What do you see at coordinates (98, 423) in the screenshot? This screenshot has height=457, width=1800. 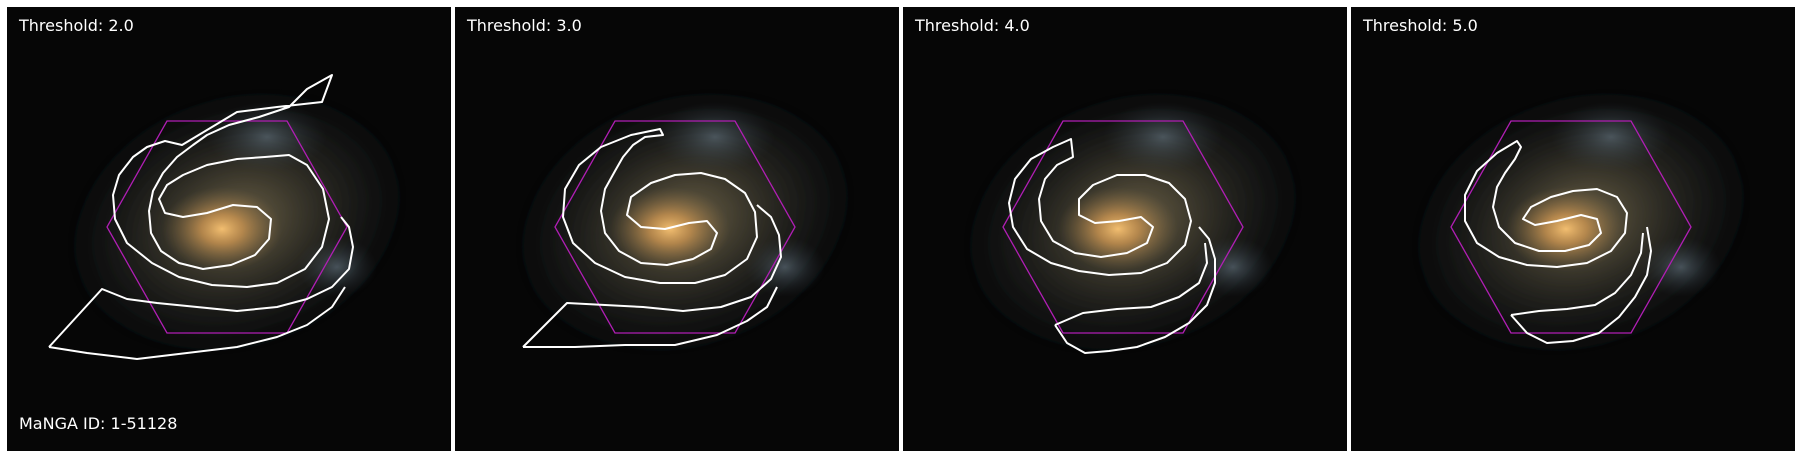 I see `manga-id-label: MaNGA ID: 1-51128` at bounding box center [98, 423].